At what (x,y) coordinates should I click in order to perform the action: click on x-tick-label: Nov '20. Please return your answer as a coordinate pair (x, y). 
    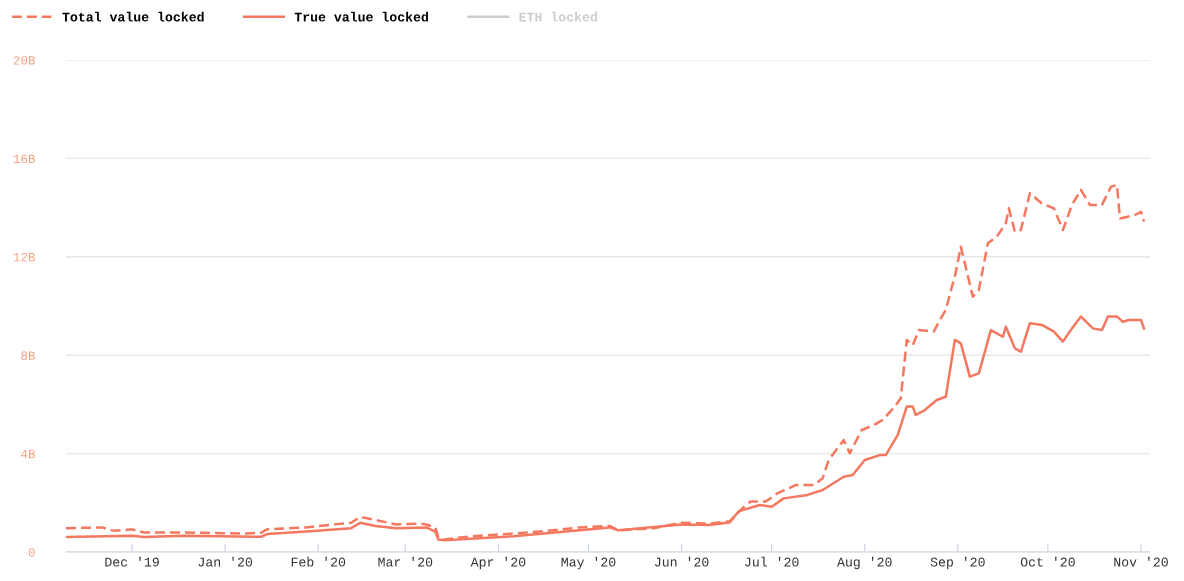
    Looking at the image, I should click on (1141, 561).